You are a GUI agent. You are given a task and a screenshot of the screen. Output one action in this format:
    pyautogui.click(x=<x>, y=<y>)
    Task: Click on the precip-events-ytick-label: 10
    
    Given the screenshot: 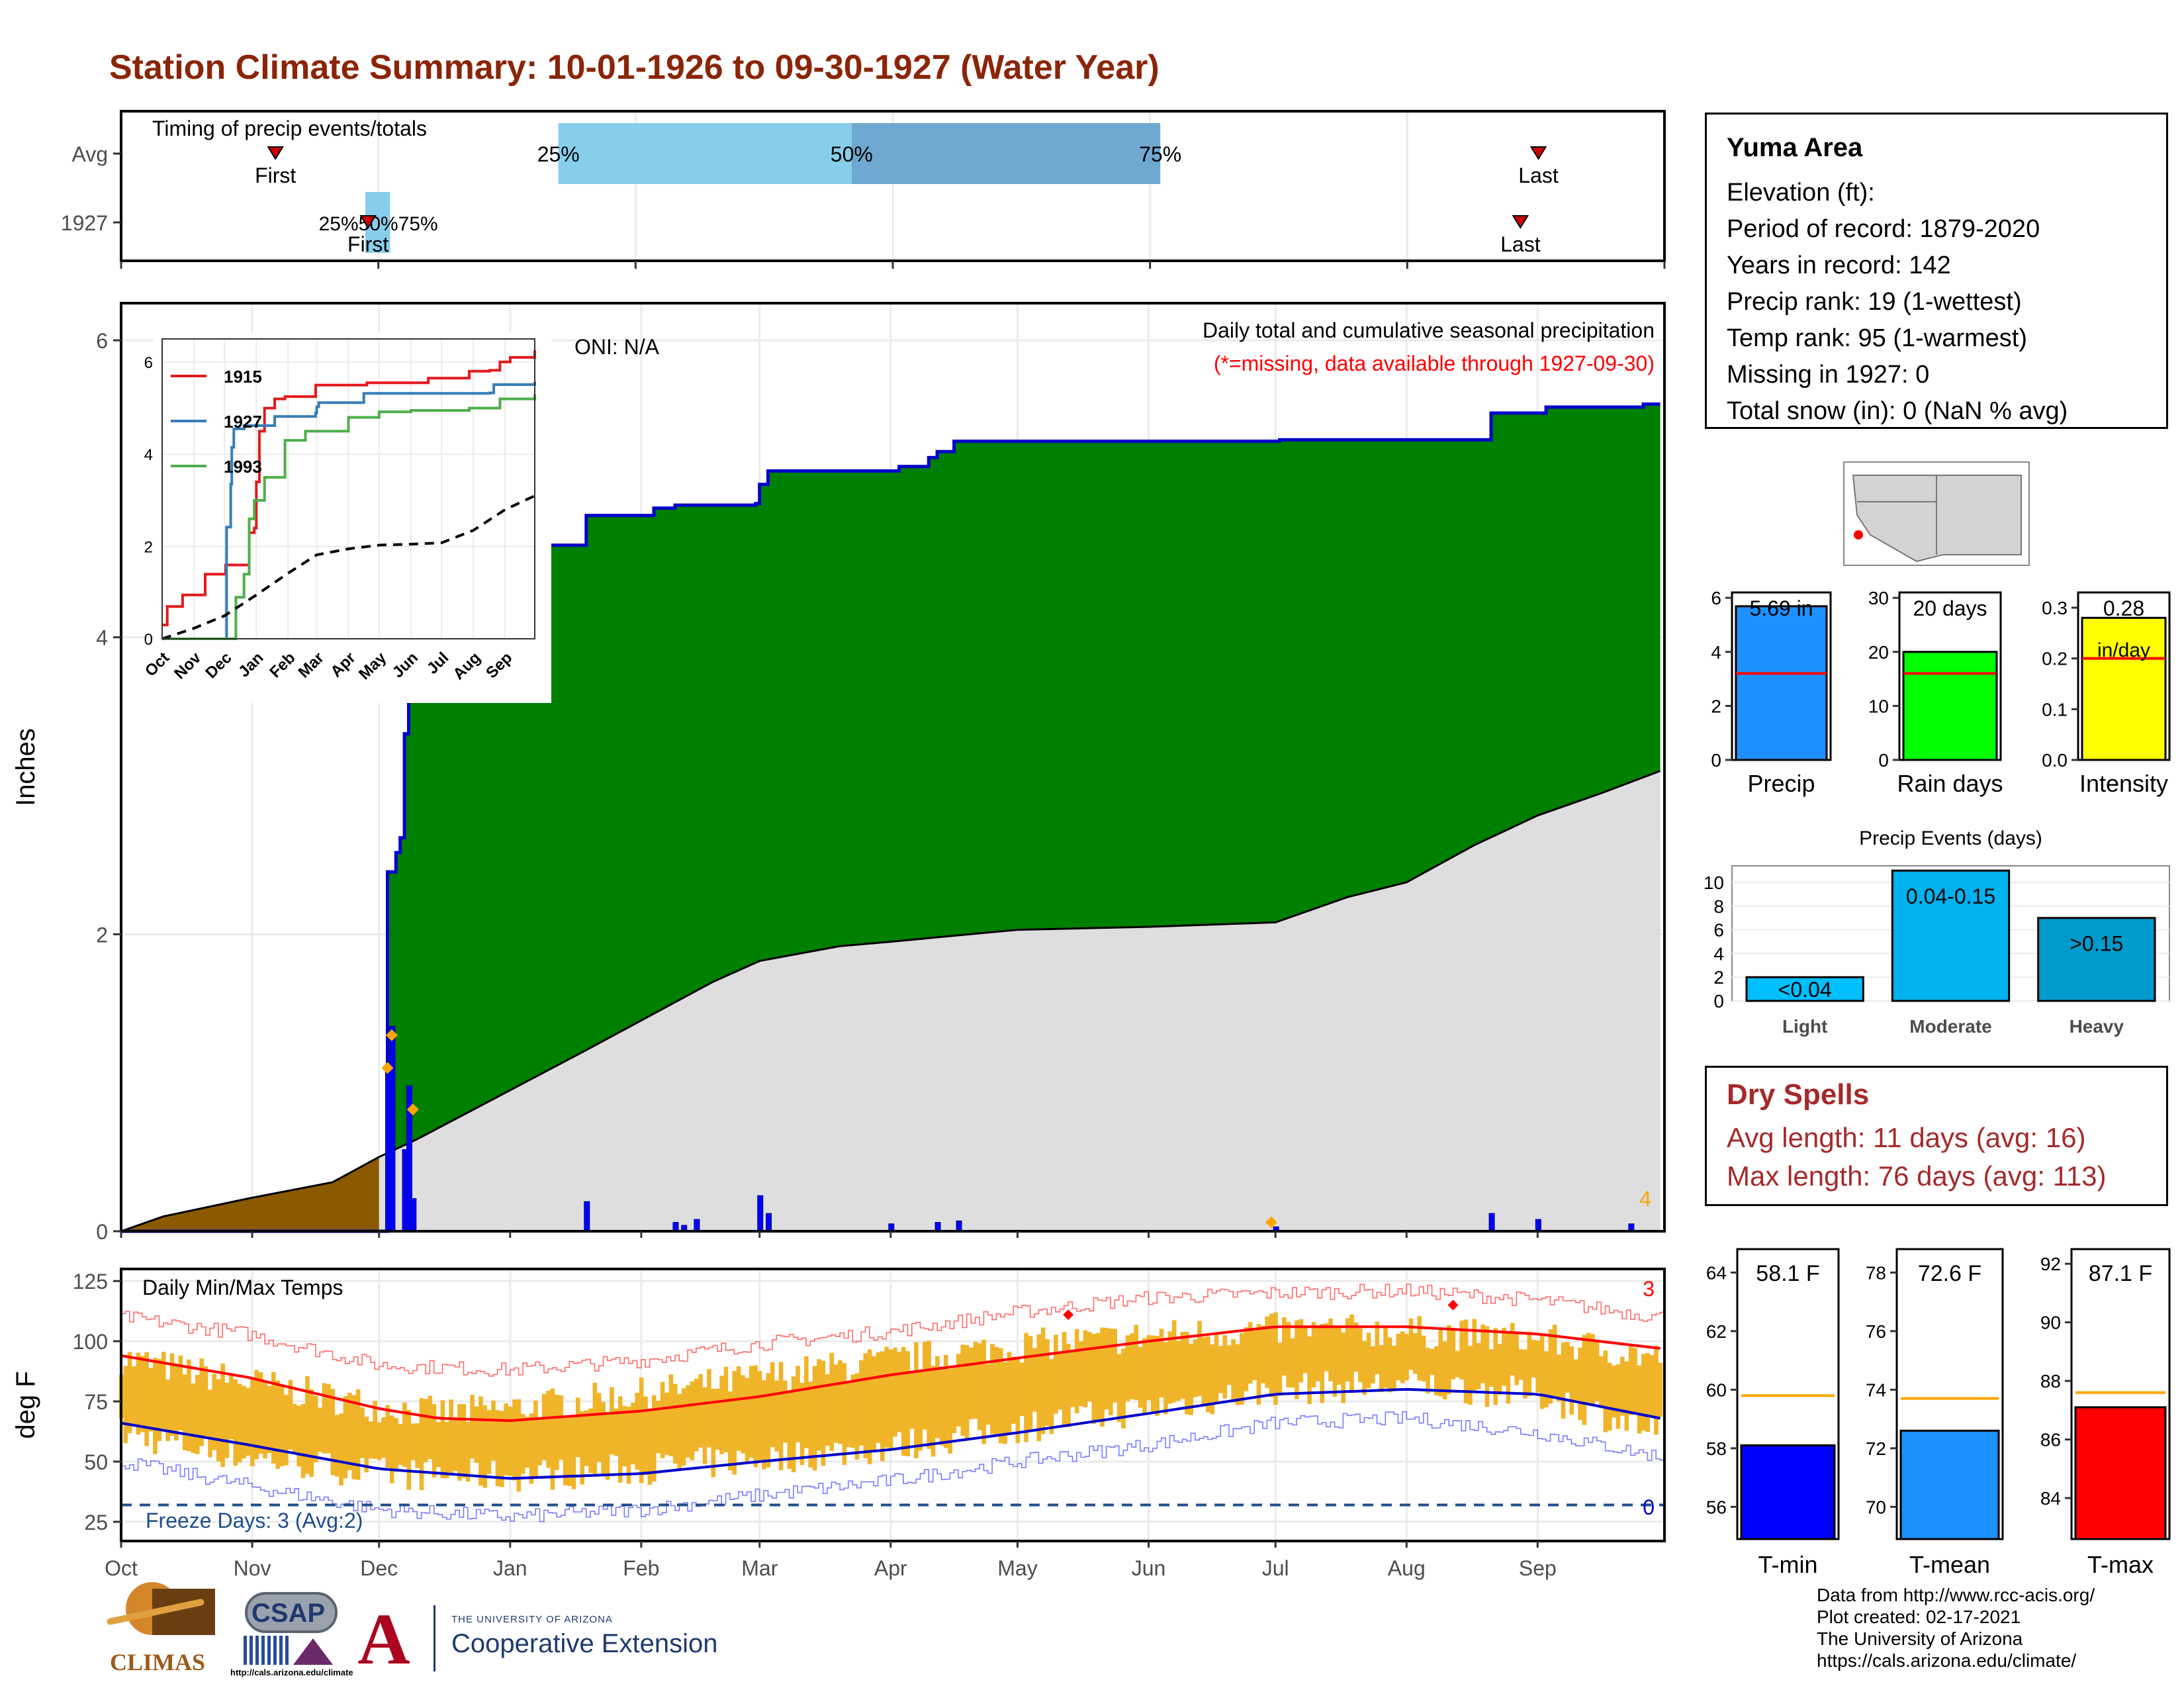 What is the action you would take?
    pyautogui.click(x=1714, y=882)
    